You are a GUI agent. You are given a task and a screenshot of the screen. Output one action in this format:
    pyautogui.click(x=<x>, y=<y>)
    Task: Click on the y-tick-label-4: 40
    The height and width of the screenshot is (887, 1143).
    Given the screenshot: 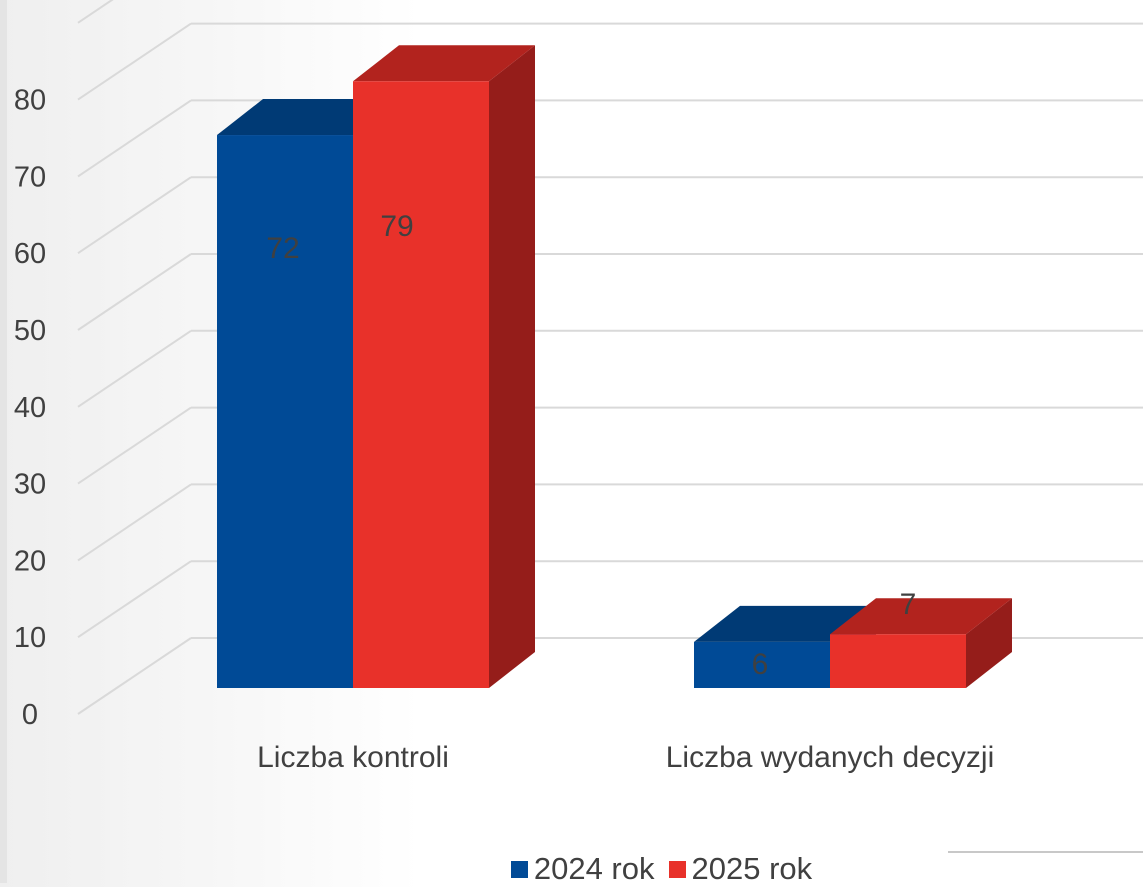 What is the action you would take?
    pyautogui.click(x=30, y=408)
    